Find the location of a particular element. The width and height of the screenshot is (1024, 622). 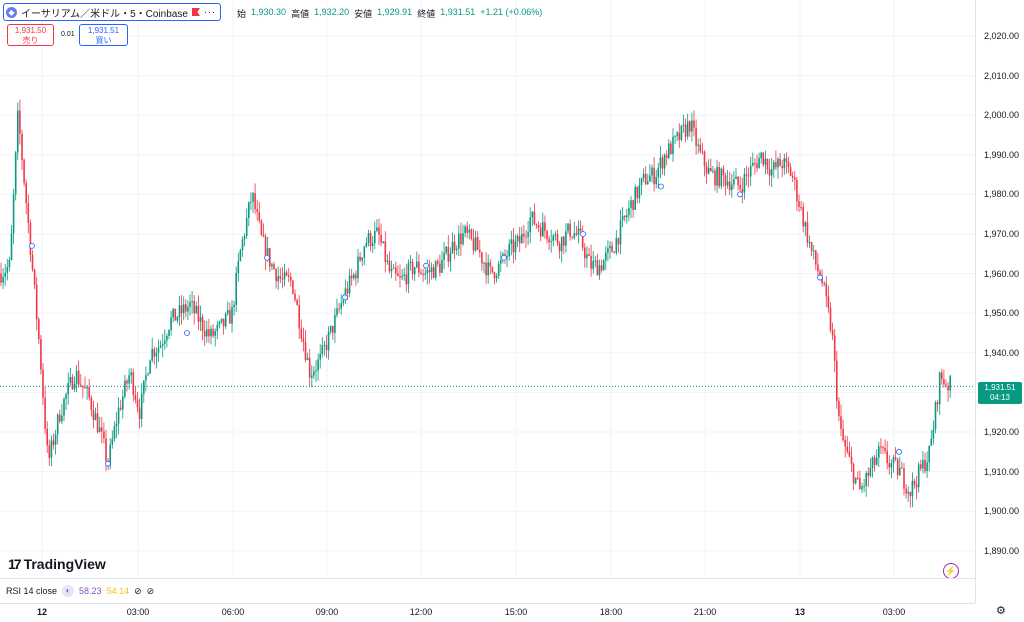

time-tick-label: 12 is located at coordinates (42, 612).